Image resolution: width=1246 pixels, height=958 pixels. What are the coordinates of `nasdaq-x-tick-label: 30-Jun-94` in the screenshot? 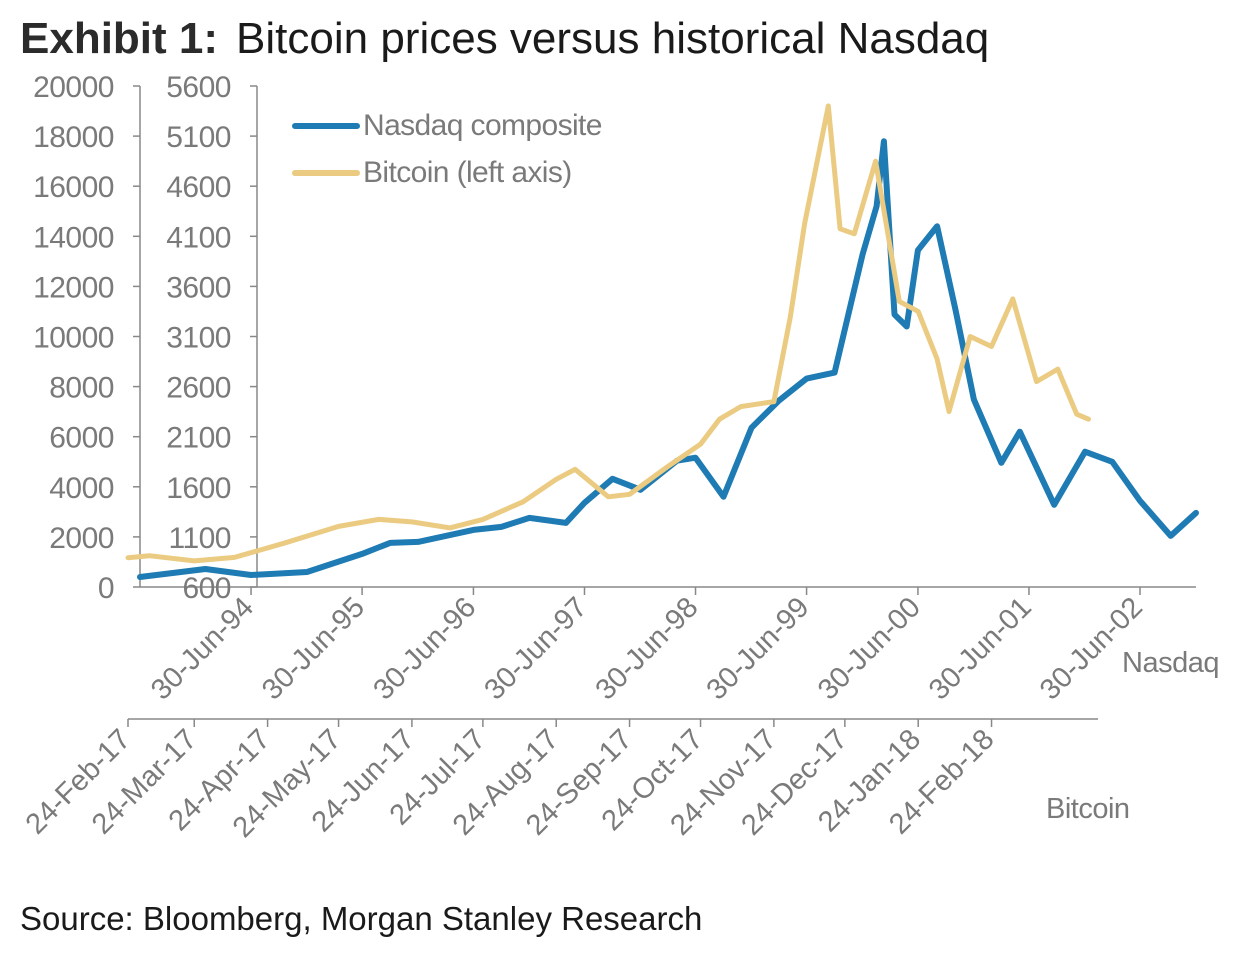 It's located at (202, 648).